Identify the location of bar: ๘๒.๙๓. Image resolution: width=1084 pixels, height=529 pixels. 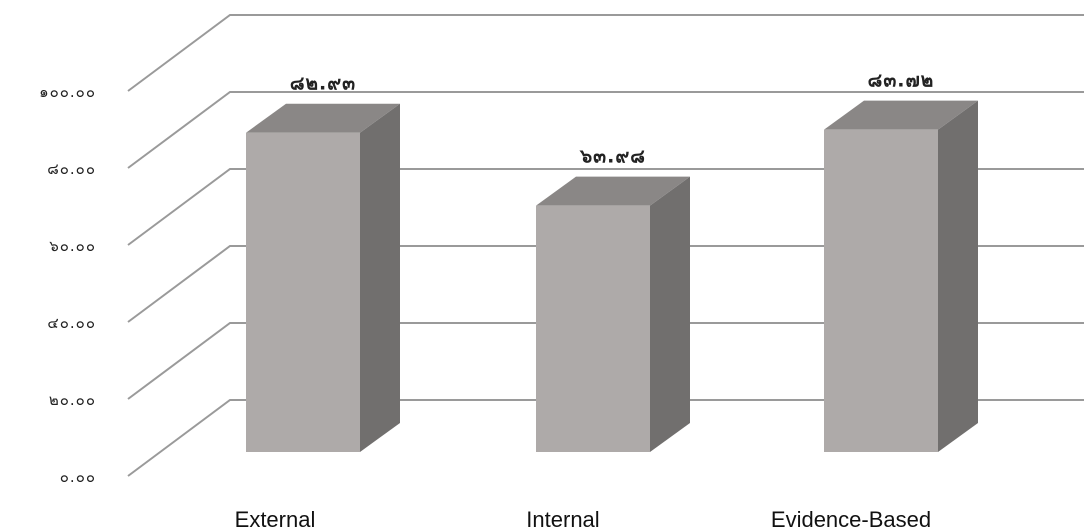
(323, 263).